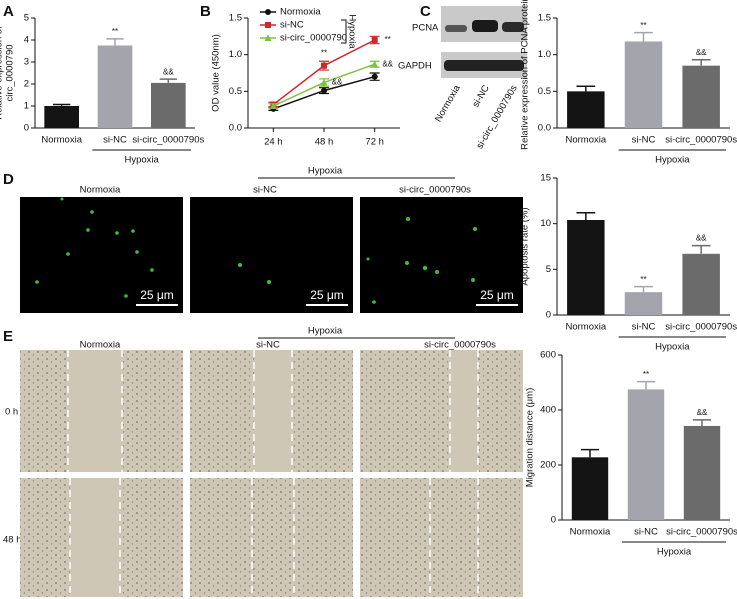 The image size is (737, 599). What do you see at coordinates (8, 336) in the screenshot?
I see `panel-letter: E` at bounding box center [8, 336].